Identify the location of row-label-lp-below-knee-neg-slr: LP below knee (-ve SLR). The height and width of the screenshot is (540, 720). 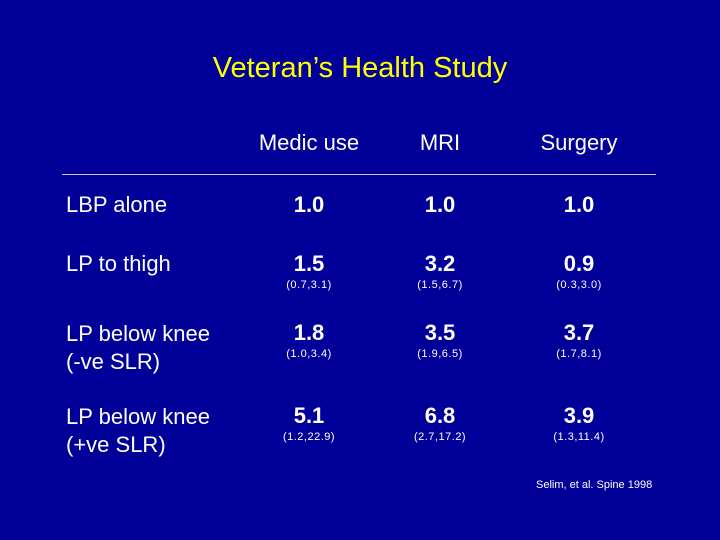
(138, 348).